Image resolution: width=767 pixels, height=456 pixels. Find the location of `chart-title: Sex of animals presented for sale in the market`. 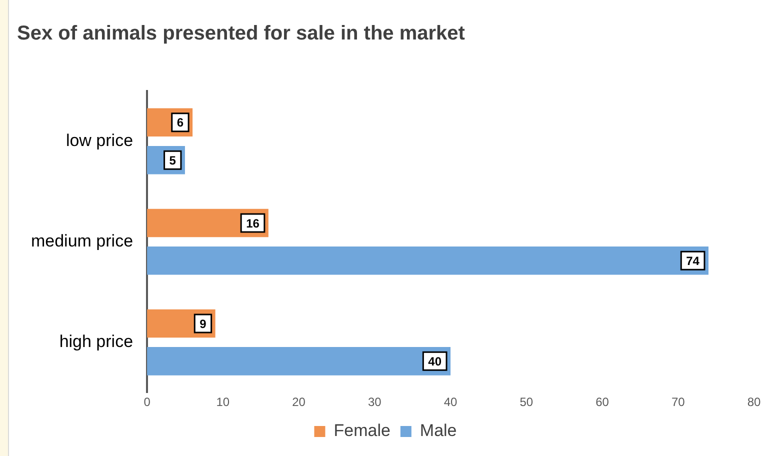

chart-title: Sex of animals presented for sale in the market is located at coordinates (241, 33).